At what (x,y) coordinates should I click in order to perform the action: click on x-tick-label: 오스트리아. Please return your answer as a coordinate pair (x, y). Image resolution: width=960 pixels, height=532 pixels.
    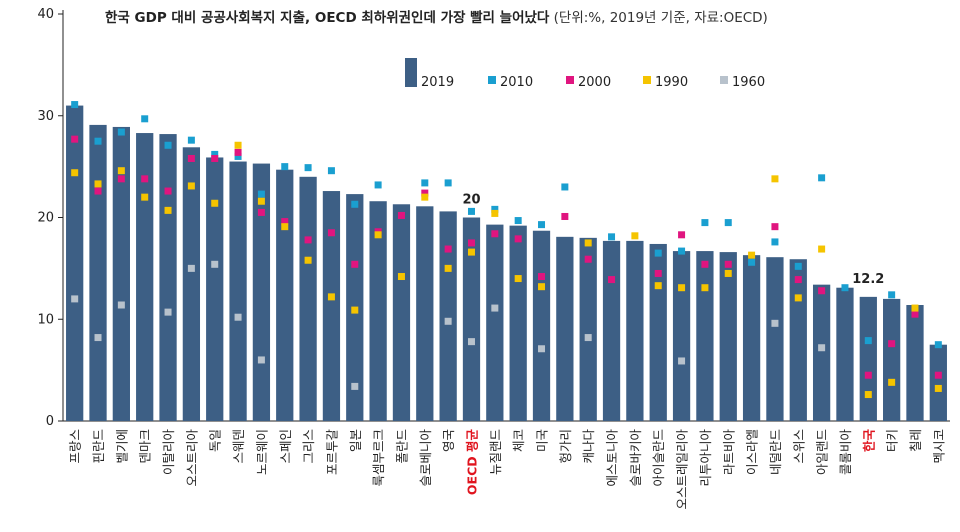
    Looking at the image, I should click on (191, 458).